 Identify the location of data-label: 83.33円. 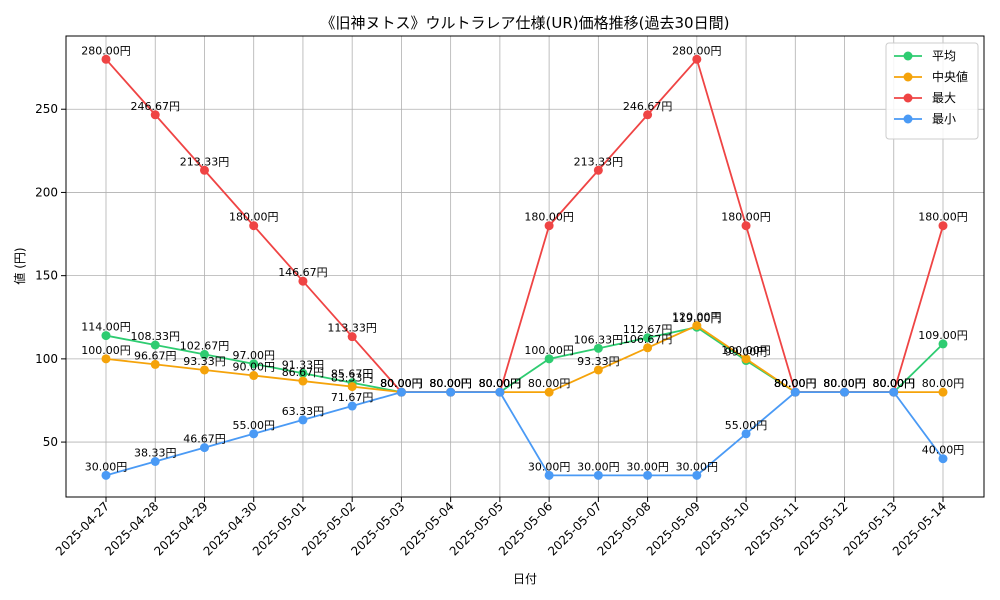
(352, 378).